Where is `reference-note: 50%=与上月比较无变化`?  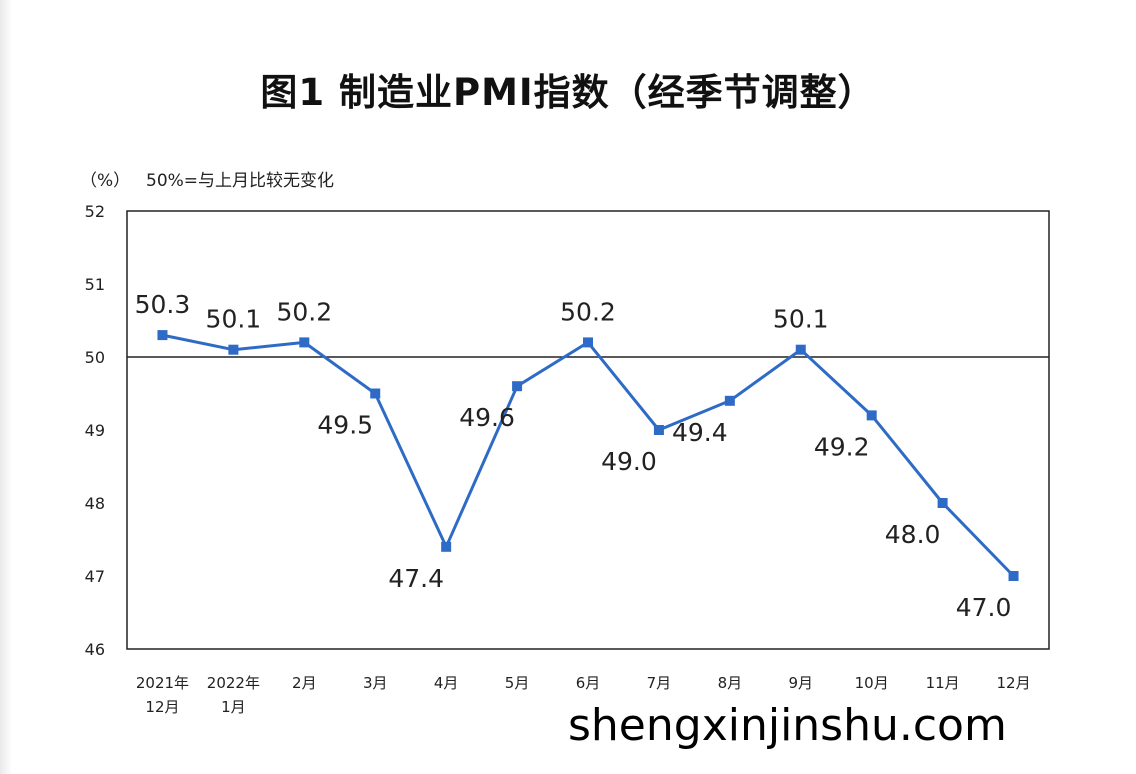 reference-note: 50%=与上月比较无变化 is located at coordinates (240, 181).